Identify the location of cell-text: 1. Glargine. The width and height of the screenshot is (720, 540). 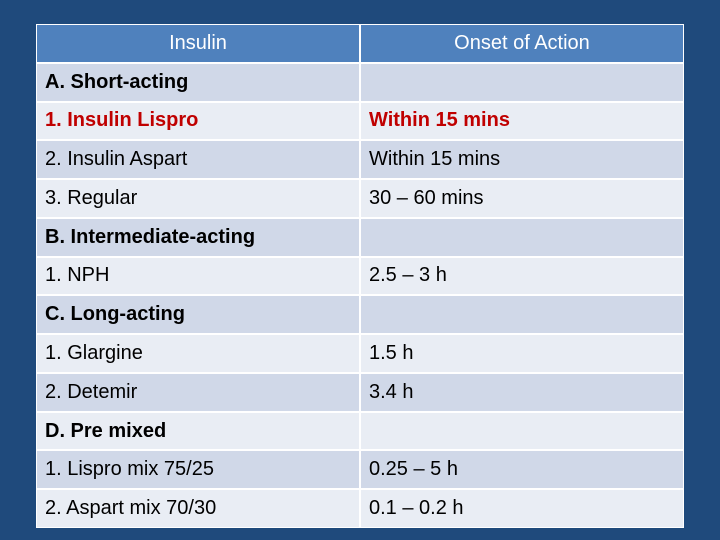
(94, 353).